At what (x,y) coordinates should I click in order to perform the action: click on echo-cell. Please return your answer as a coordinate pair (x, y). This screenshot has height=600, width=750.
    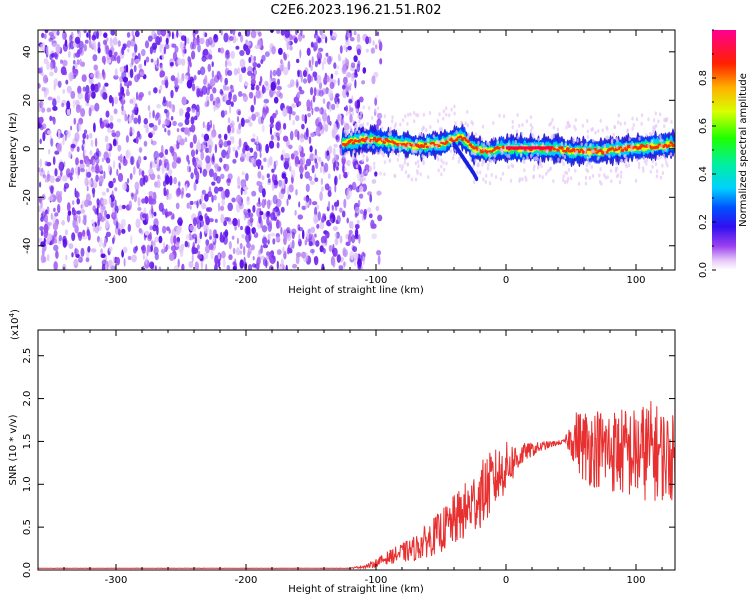
    Looking at the image, I should click on (482, 152).